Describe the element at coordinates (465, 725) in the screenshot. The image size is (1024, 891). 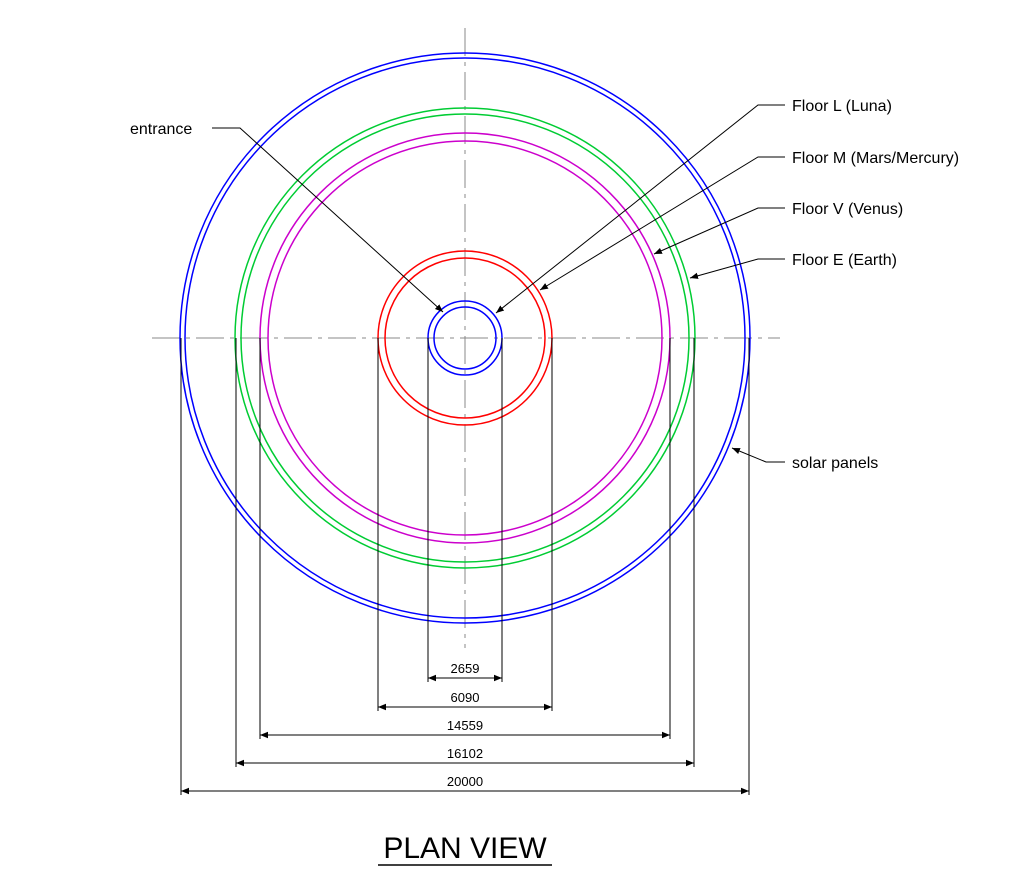
I see `dimension-text-d3: 14559` at that location.